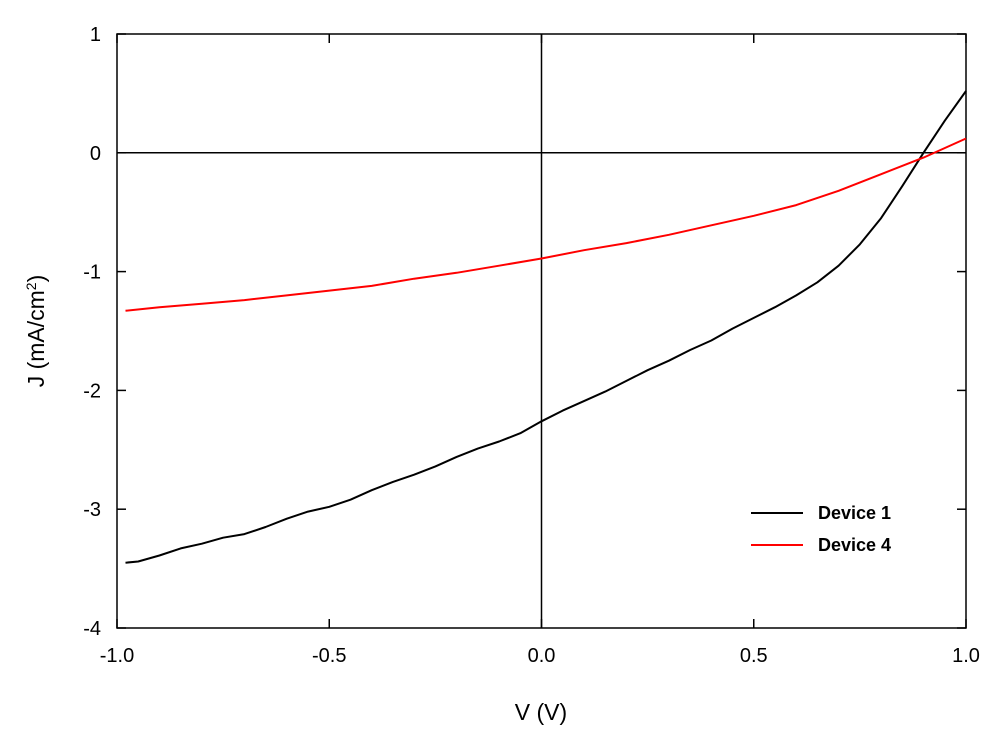 The width and height of the screenshot is (1000, 741). Describe the element at coordinates (31, 286) in the screenshot. I see `y-axis-title-superscript: 2` at that location.